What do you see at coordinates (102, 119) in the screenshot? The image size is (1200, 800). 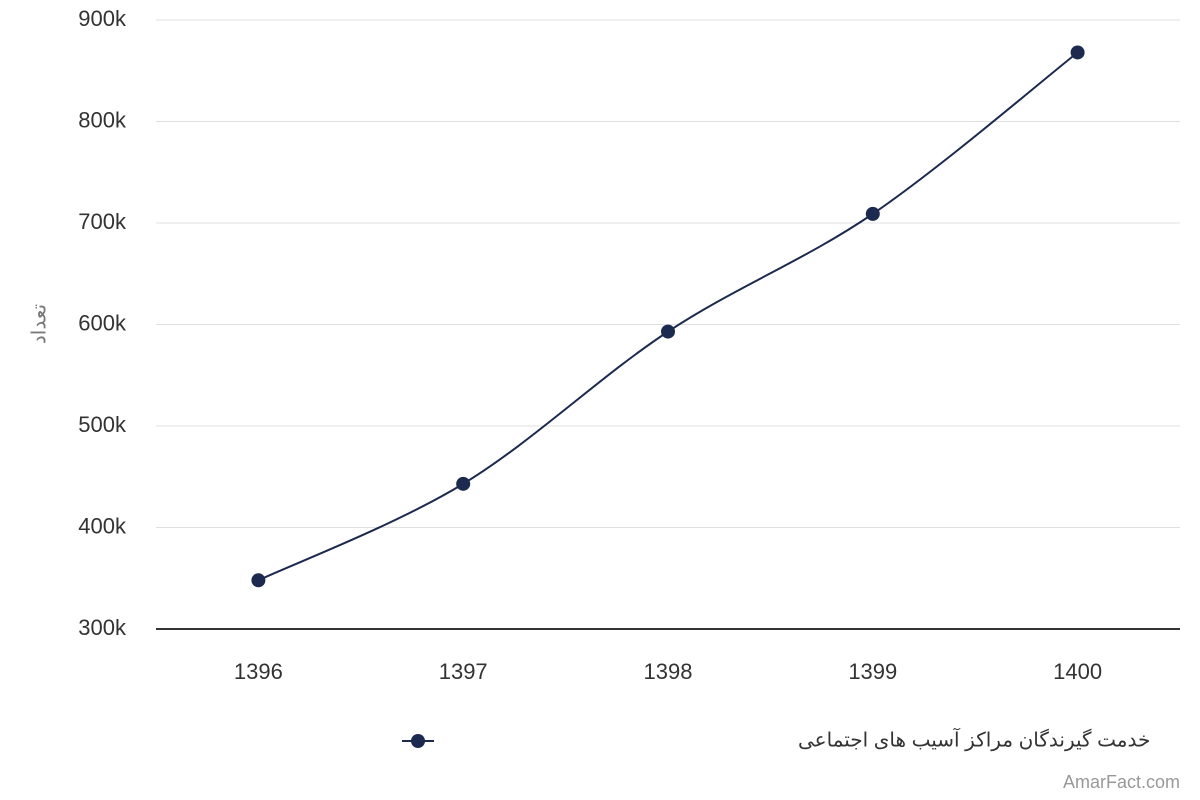 I see `y-tick-label: 800k` at bounding box center [102, 119].